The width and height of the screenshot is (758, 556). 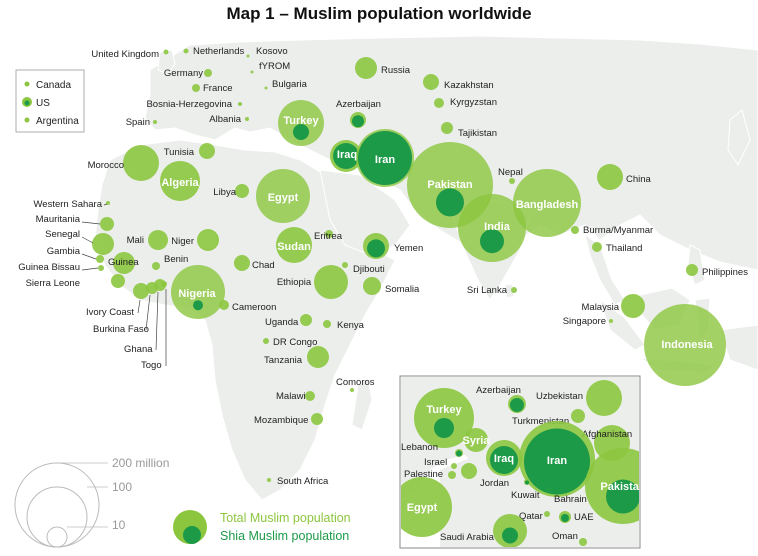 What do you see at coordinates (290, 84) in the screenshot?
I see `country-label-bulgaria: Bulgaria` at bounding box center [290, 84].